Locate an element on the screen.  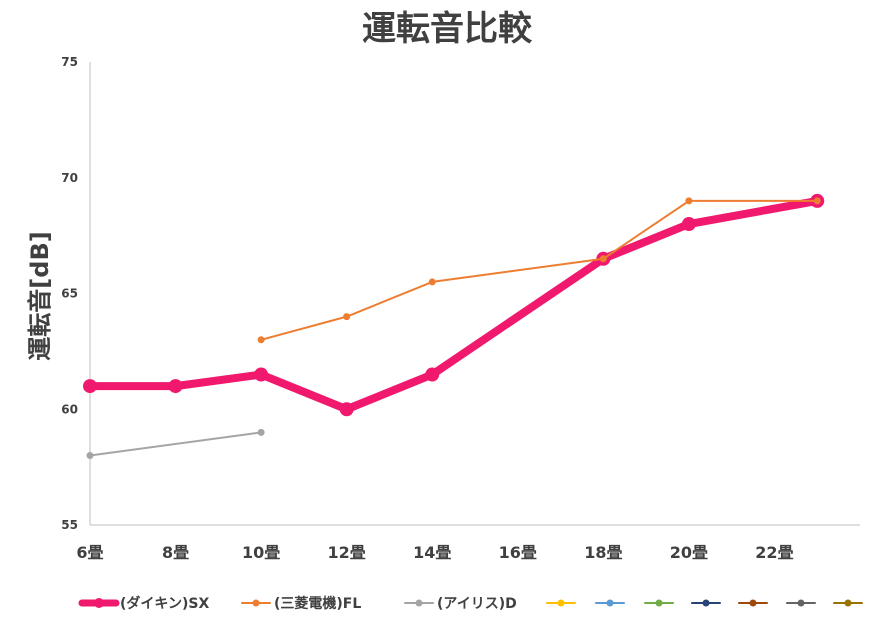
legend: (ダイキン)SX (三菱電機)FL (アイリス)D is located at coordinates (470, 603).